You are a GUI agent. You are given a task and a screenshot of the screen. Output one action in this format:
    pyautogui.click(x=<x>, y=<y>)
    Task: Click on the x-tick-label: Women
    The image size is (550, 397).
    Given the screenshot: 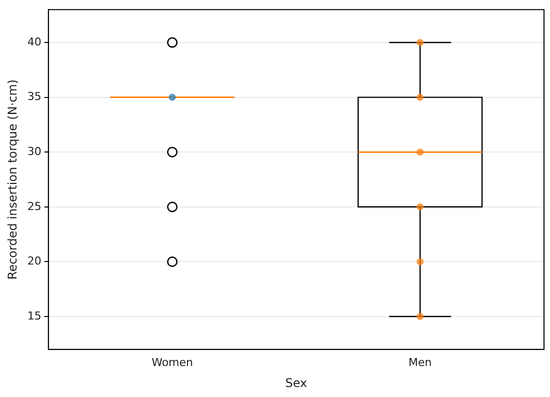 What is the action you would take?
    pyautogui.click(x=173, y=362)
    